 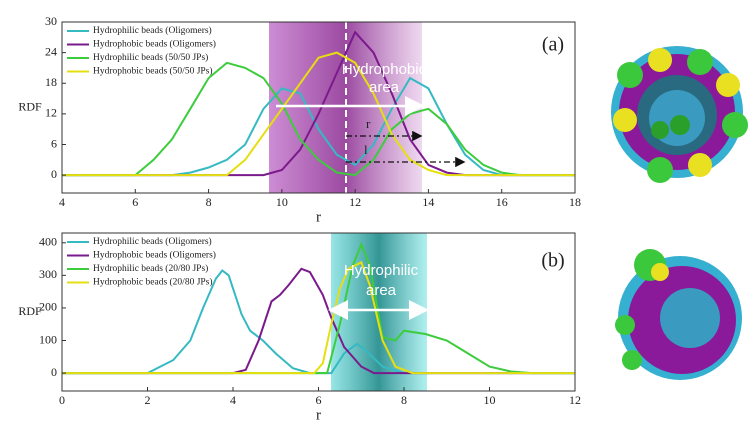 What do you see at coordinates (48, 307) in the screenshot?
I see `y-tick-label: 200` at bounding box center [48, 307].